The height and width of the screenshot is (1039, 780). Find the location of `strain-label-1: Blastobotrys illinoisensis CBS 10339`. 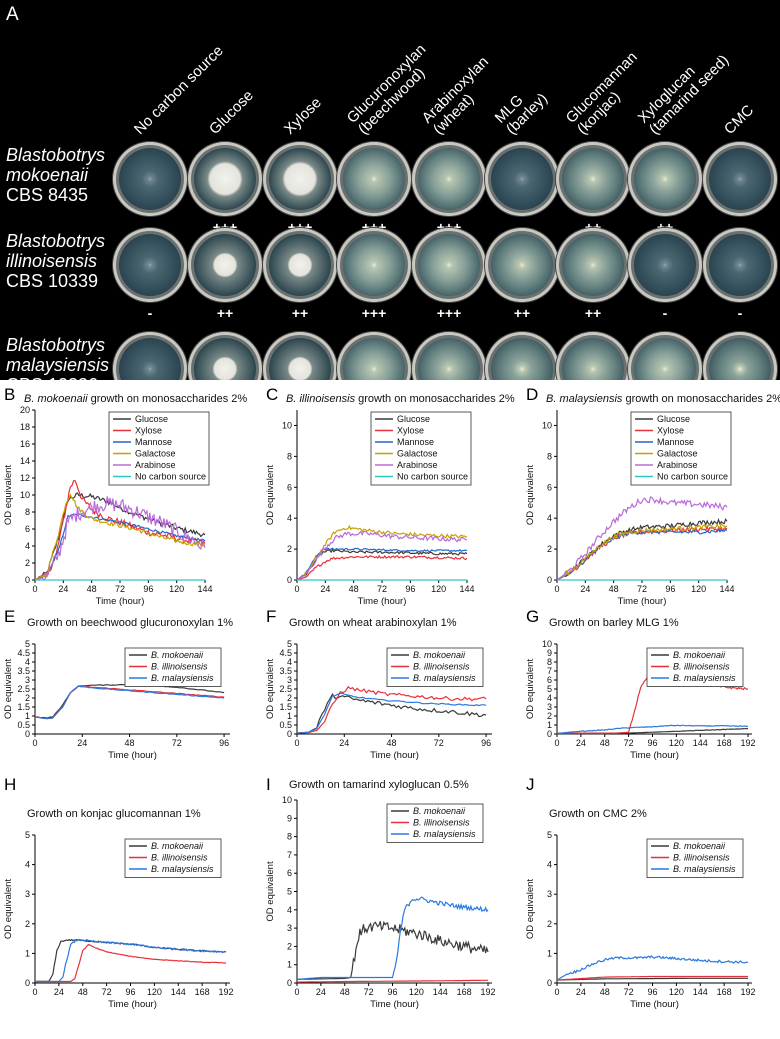

strain-label-1: Blastobotrys illinoisensis CBS 10339 is located at coordinates (55, 261).